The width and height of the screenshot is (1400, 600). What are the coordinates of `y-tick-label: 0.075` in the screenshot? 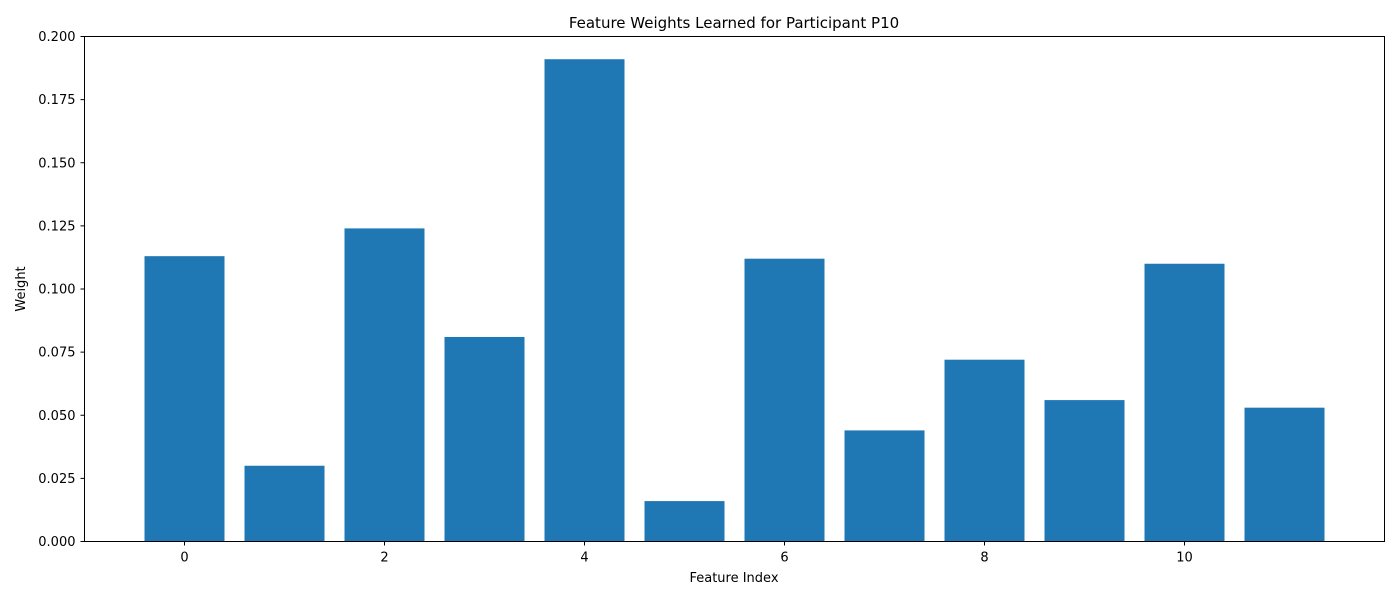 It's located at (56, 353).